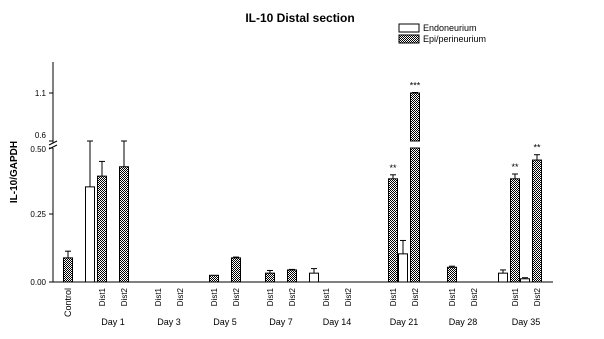  Describe the element at coordinates (403, 268) in the screenshot. I see `bar-day-21-dist2-endoneurium` at that location.